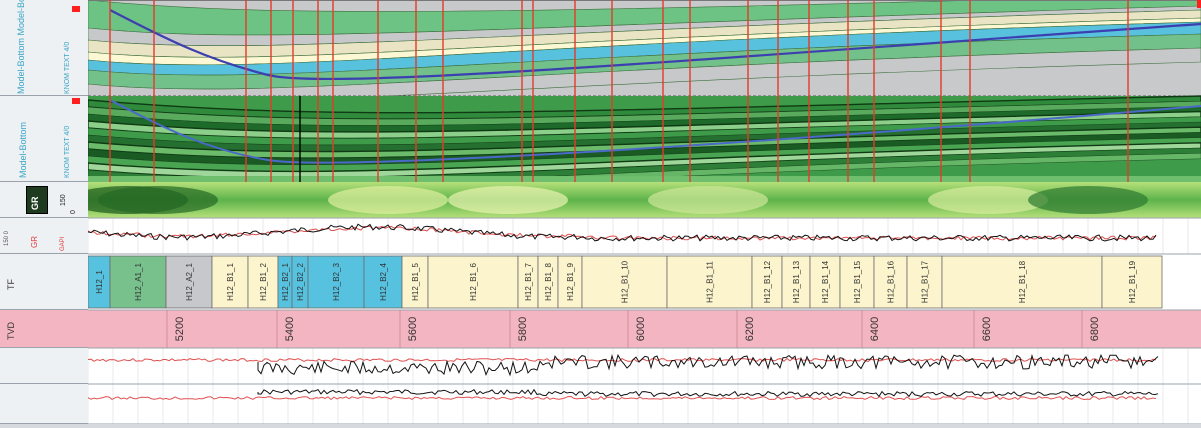 The height and width of the screenshot is (428, 1201). I want to click on zone-label: H12_B1_15, so click(857, 281).